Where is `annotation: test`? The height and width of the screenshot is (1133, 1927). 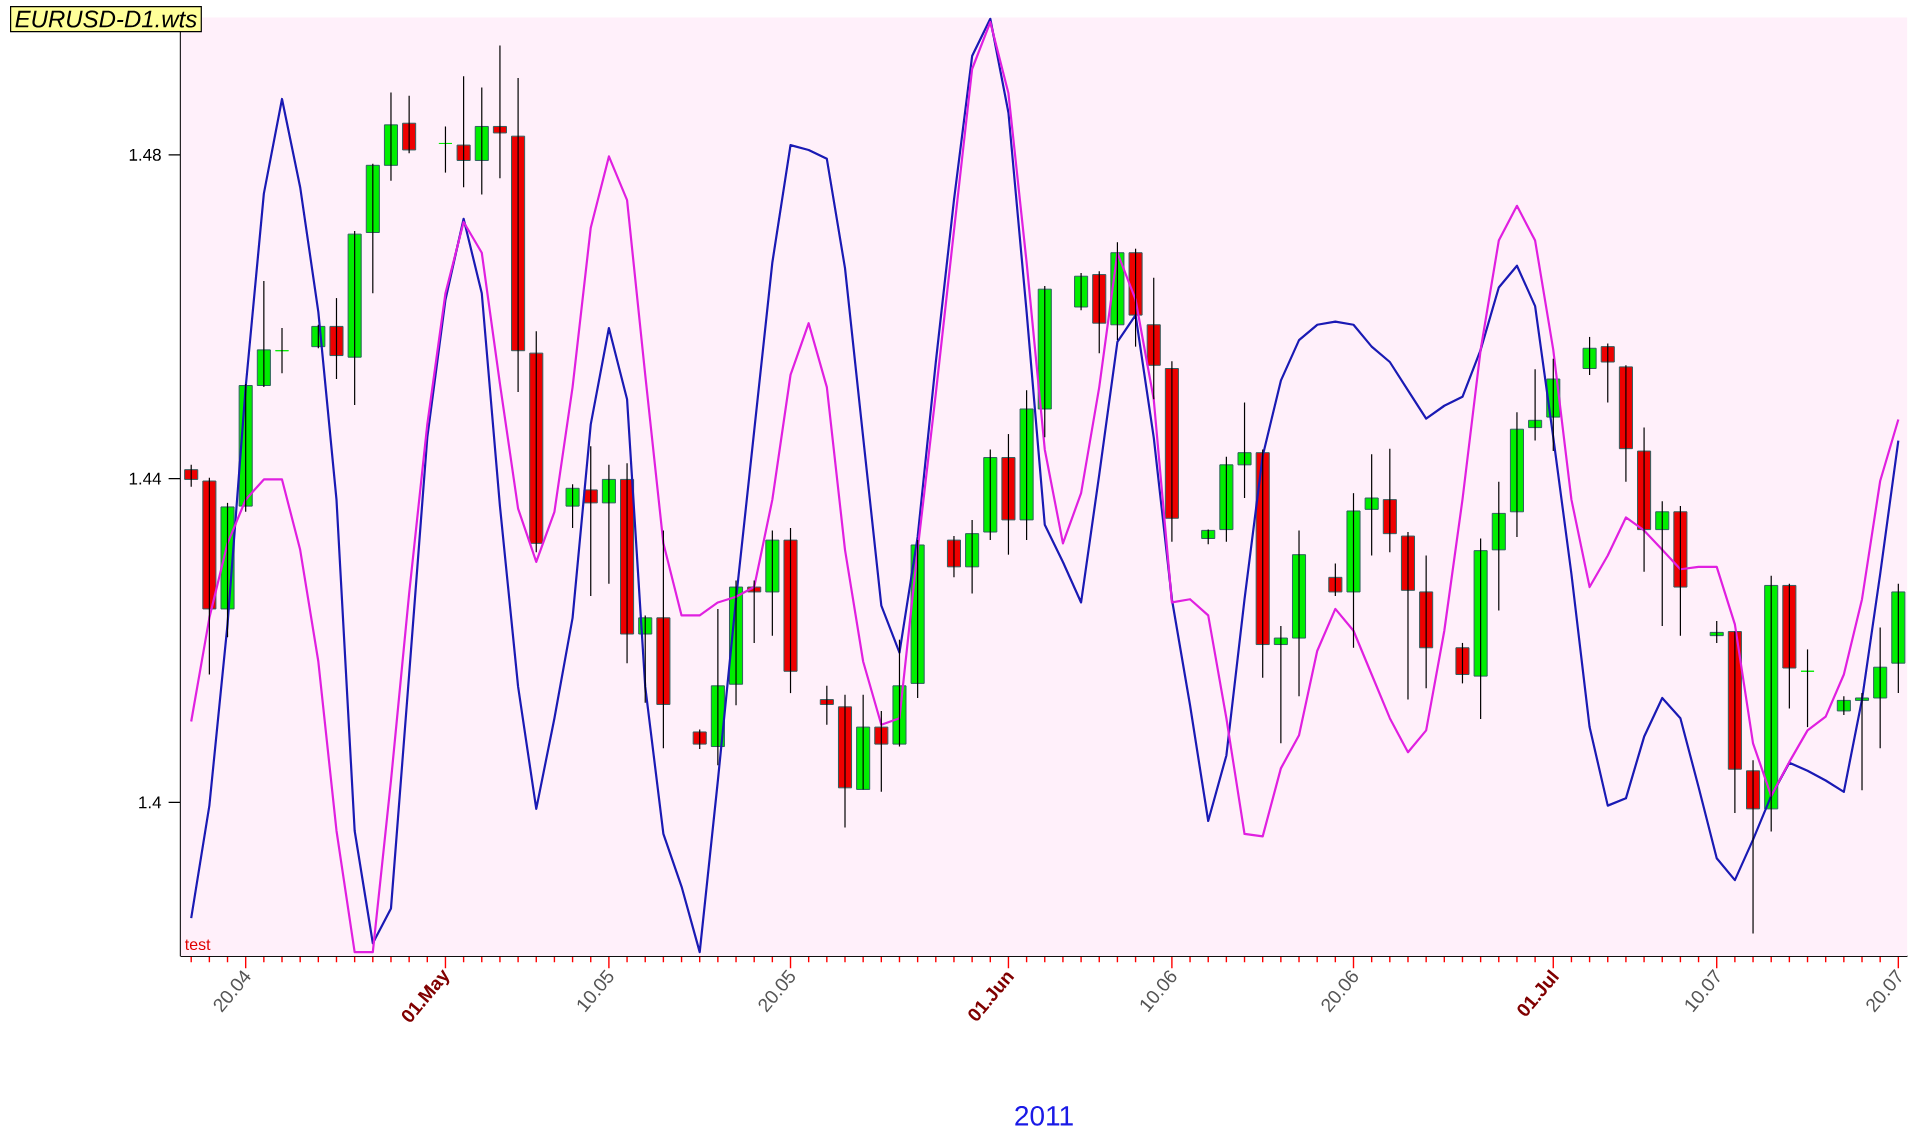 annotation: test is located at coordinates (198, 944).